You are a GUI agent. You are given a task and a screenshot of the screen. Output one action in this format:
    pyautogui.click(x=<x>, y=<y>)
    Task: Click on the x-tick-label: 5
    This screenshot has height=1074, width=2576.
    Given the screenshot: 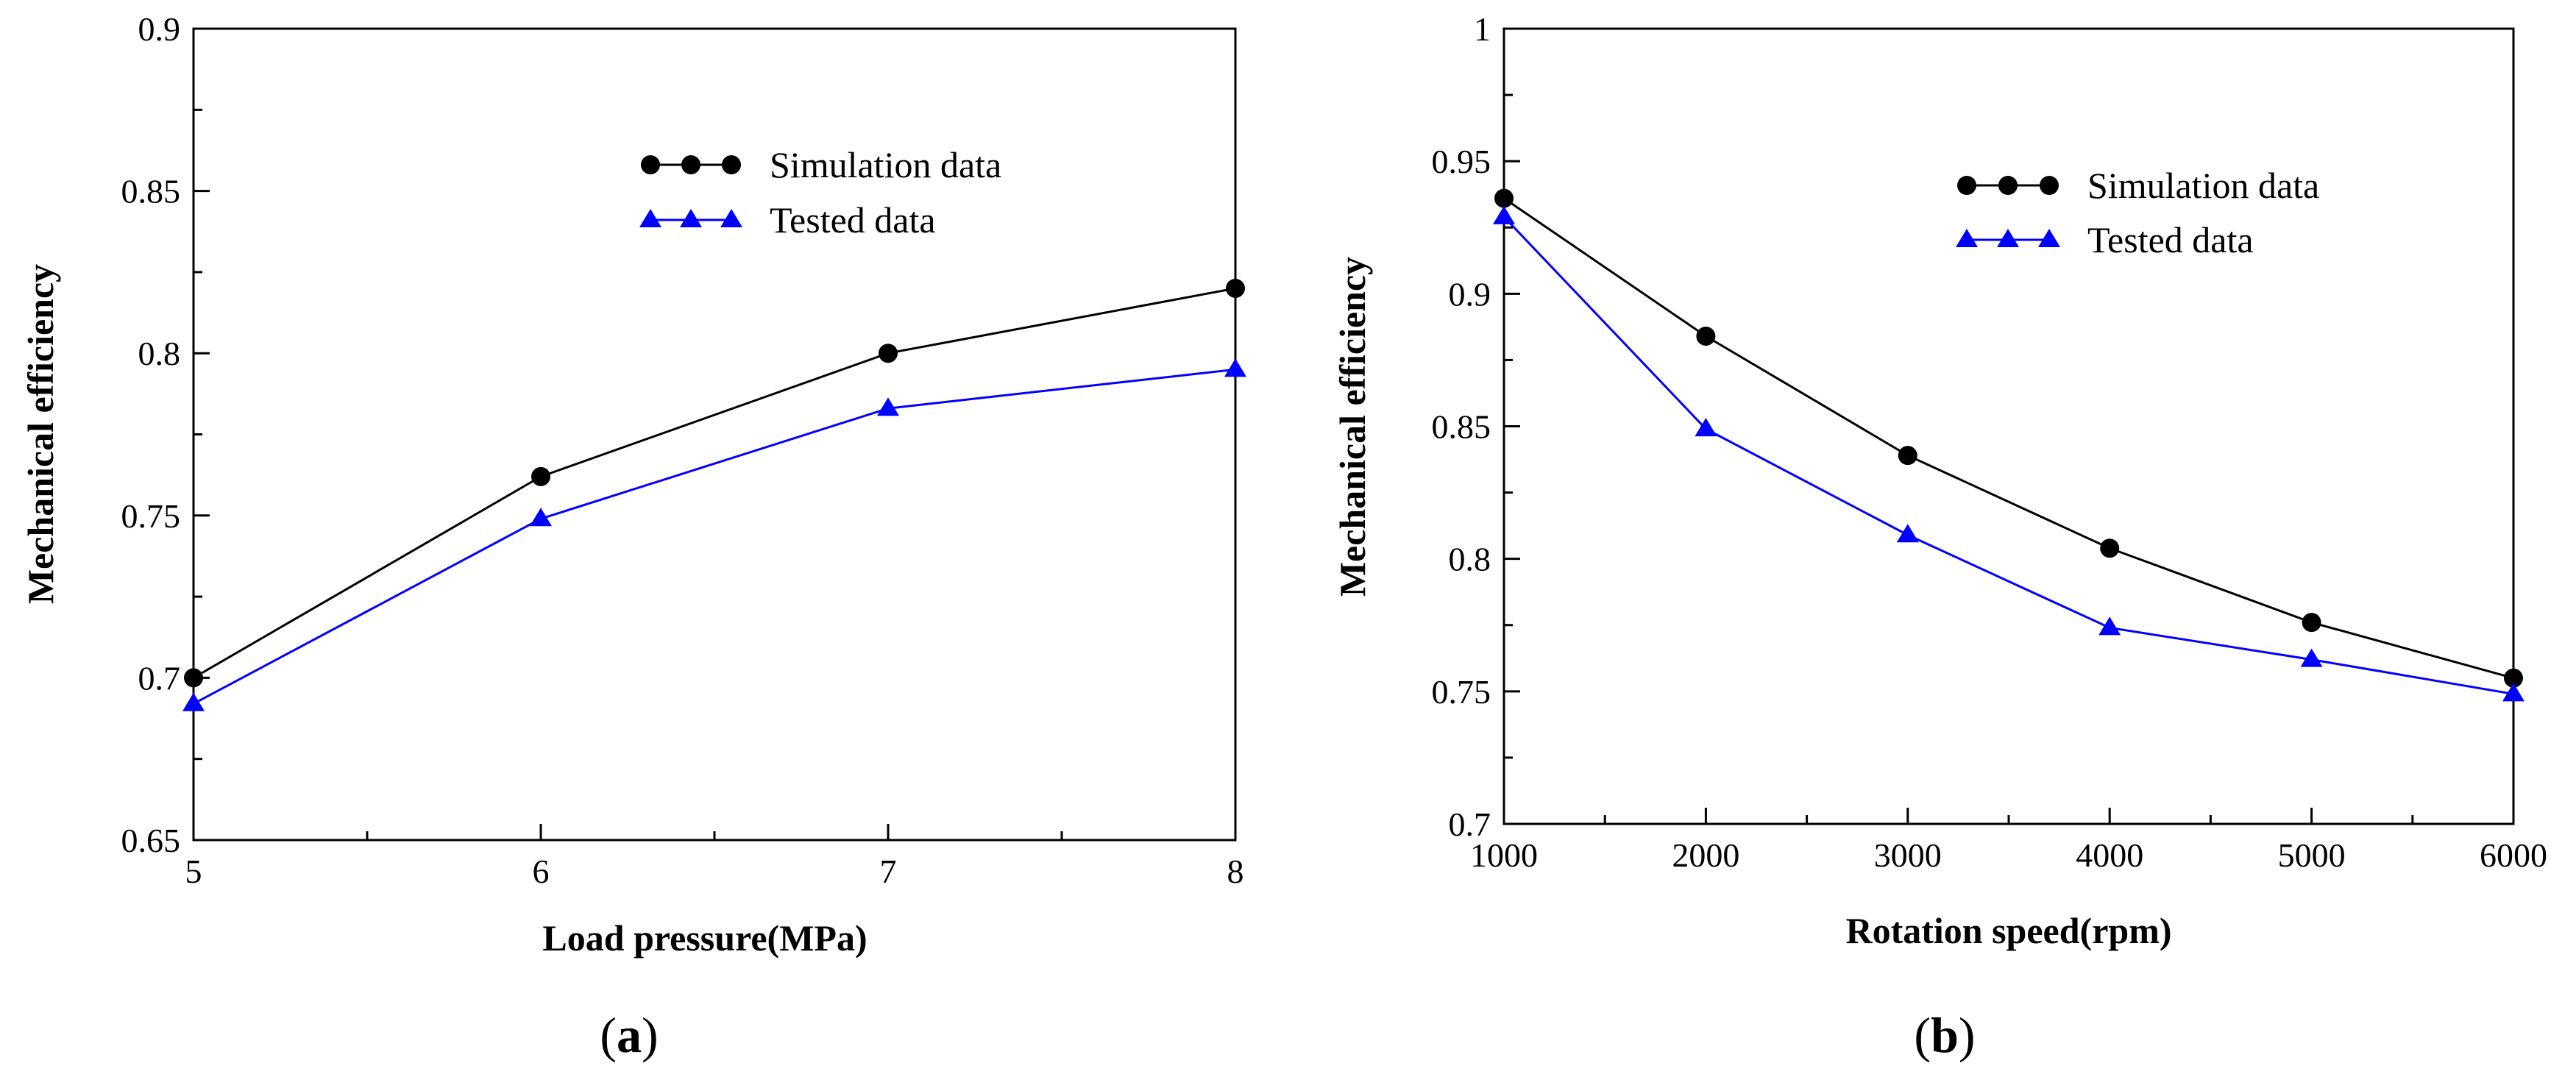 What is the action you would take?
    pyautogui.click(x=193, y=872)
    